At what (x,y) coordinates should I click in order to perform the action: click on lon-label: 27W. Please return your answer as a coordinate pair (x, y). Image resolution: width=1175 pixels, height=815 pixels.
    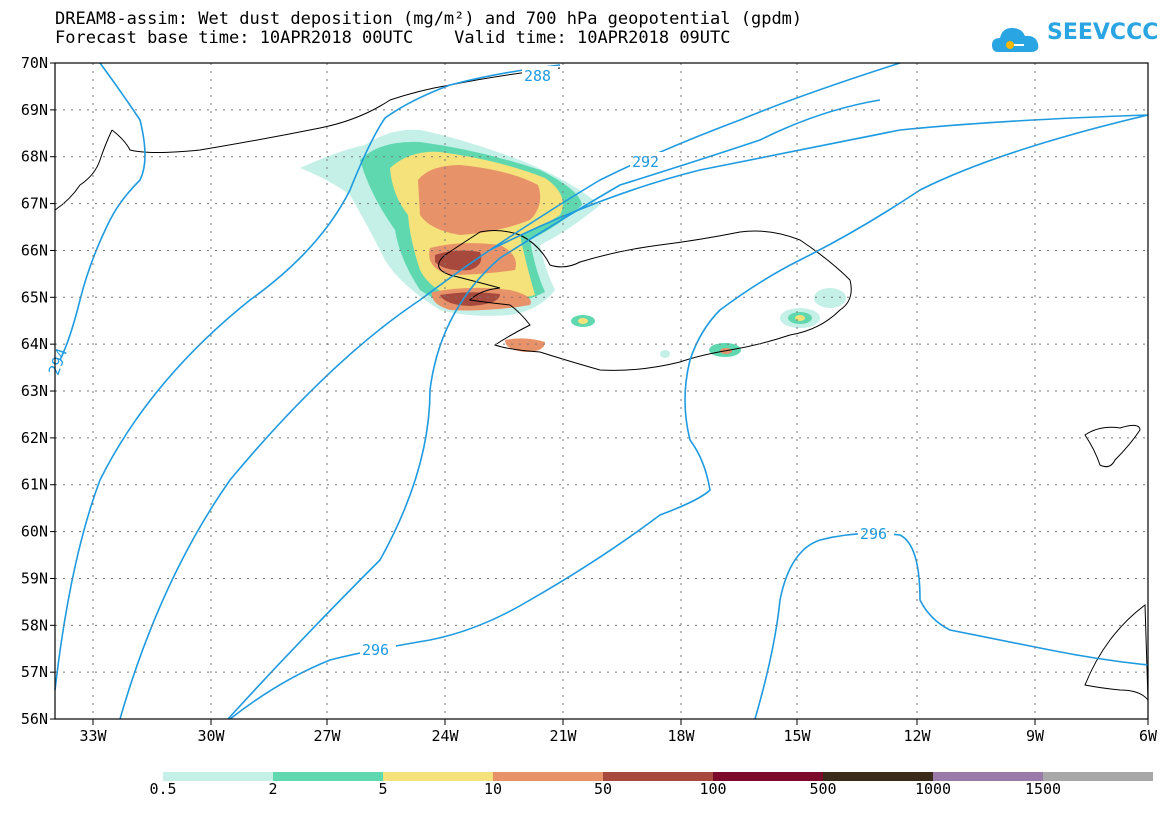
    Looking at the image, I should click on (327, 736).